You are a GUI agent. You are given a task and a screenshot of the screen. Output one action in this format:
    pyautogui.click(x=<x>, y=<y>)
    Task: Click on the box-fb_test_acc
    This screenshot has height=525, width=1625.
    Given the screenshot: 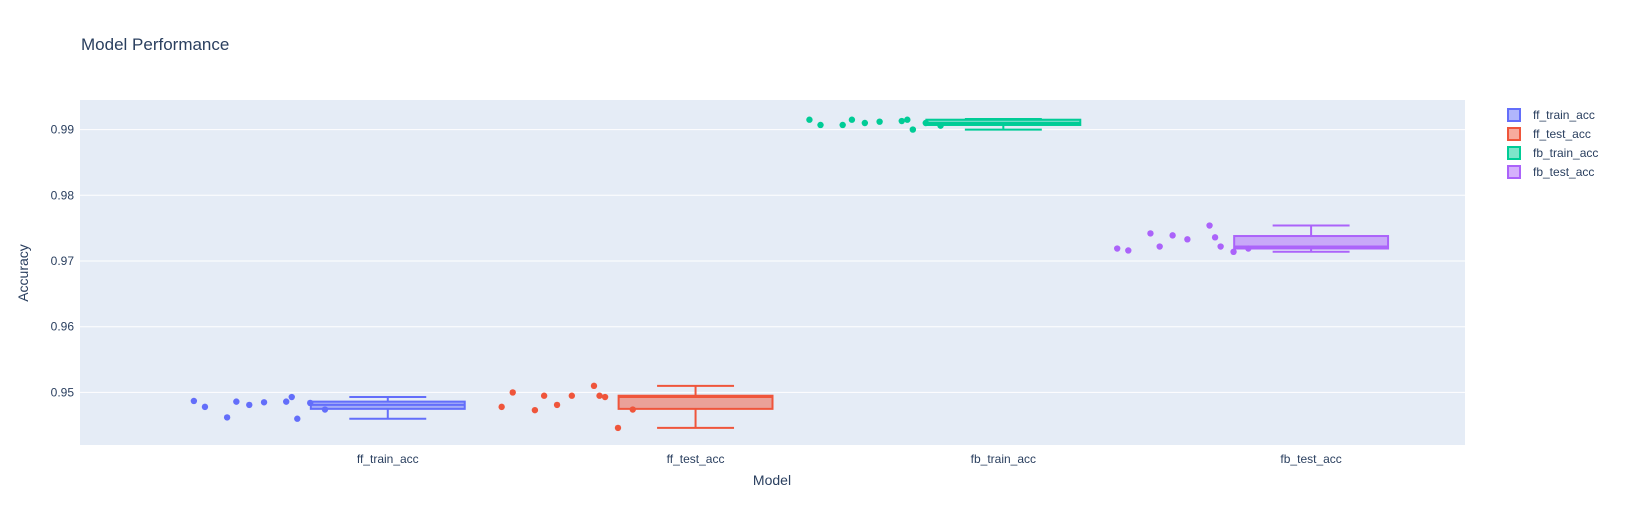 What is the action you would take?
    pyautogui.click(x=1311, y=238)
    